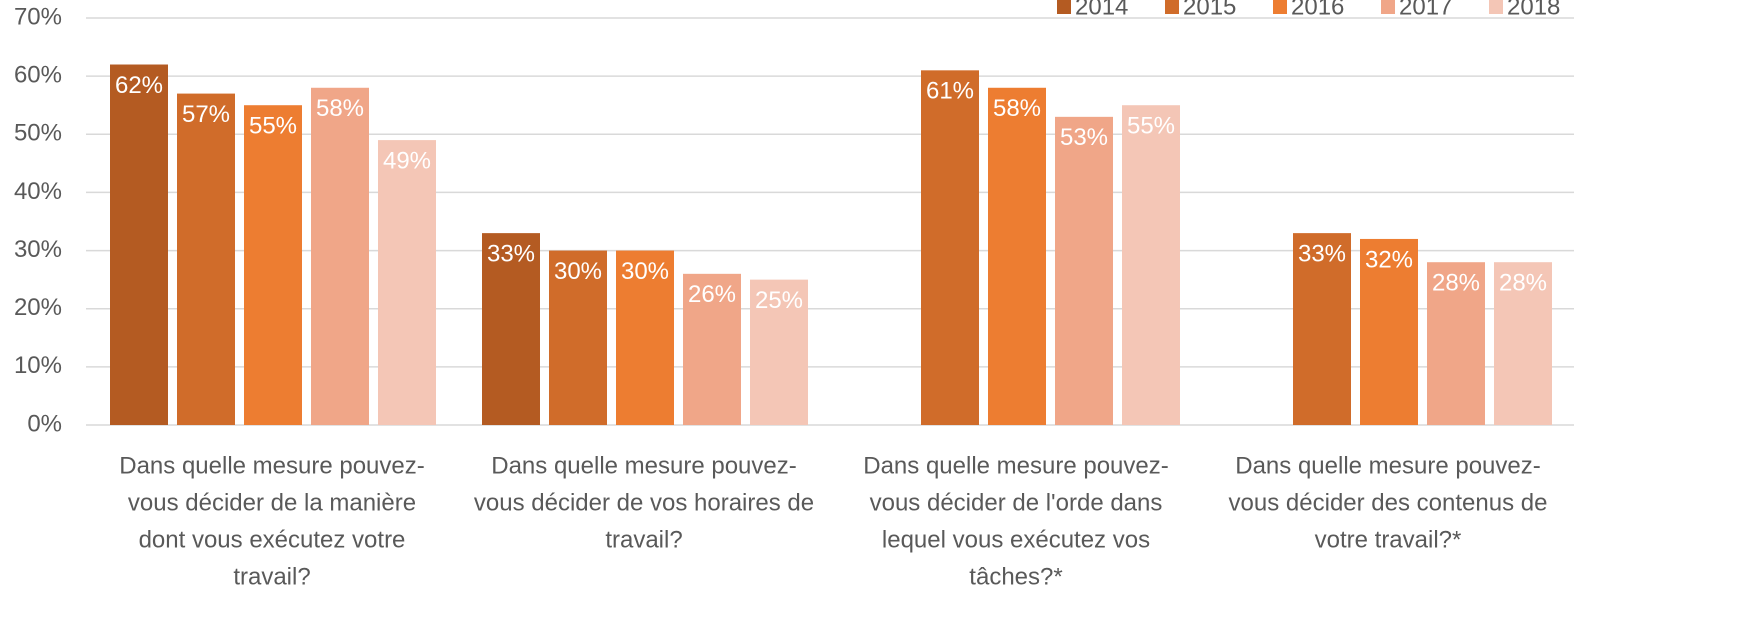 Image resolution: width=1742 pixels, height=641 pixels. Describe the element at coordinates (1533, 10) in the screenshot. I see `legend-label: 2018` at that location.